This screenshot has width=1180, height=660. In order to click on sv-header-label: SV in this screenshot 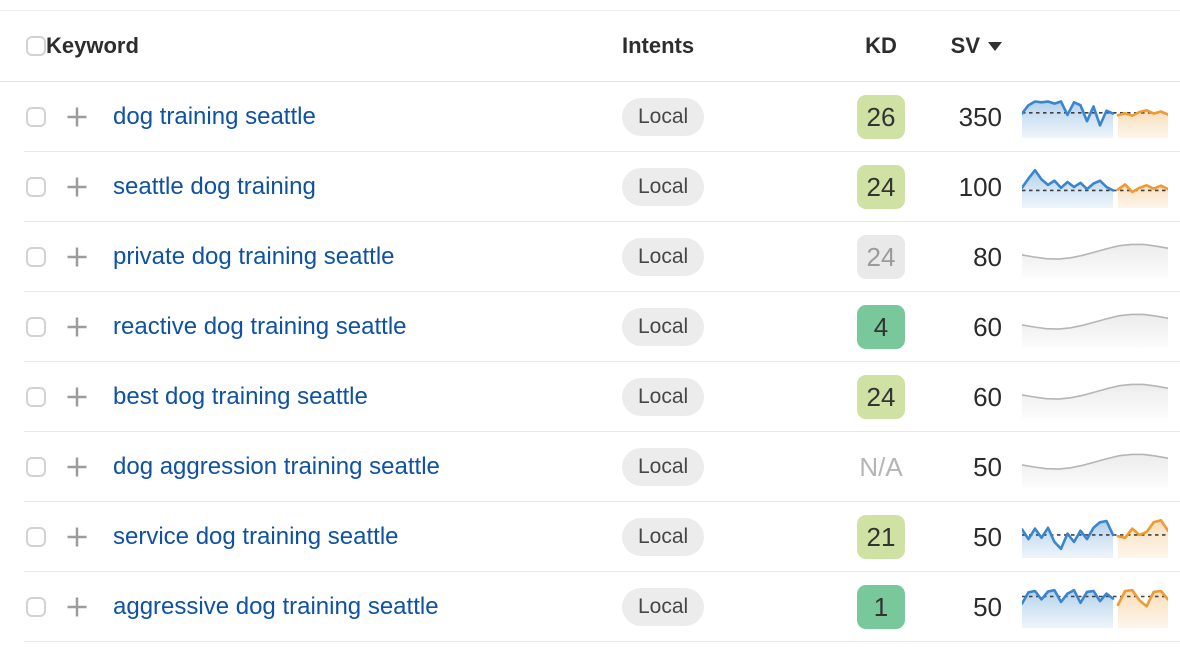, I will do `click(965, 45)`.